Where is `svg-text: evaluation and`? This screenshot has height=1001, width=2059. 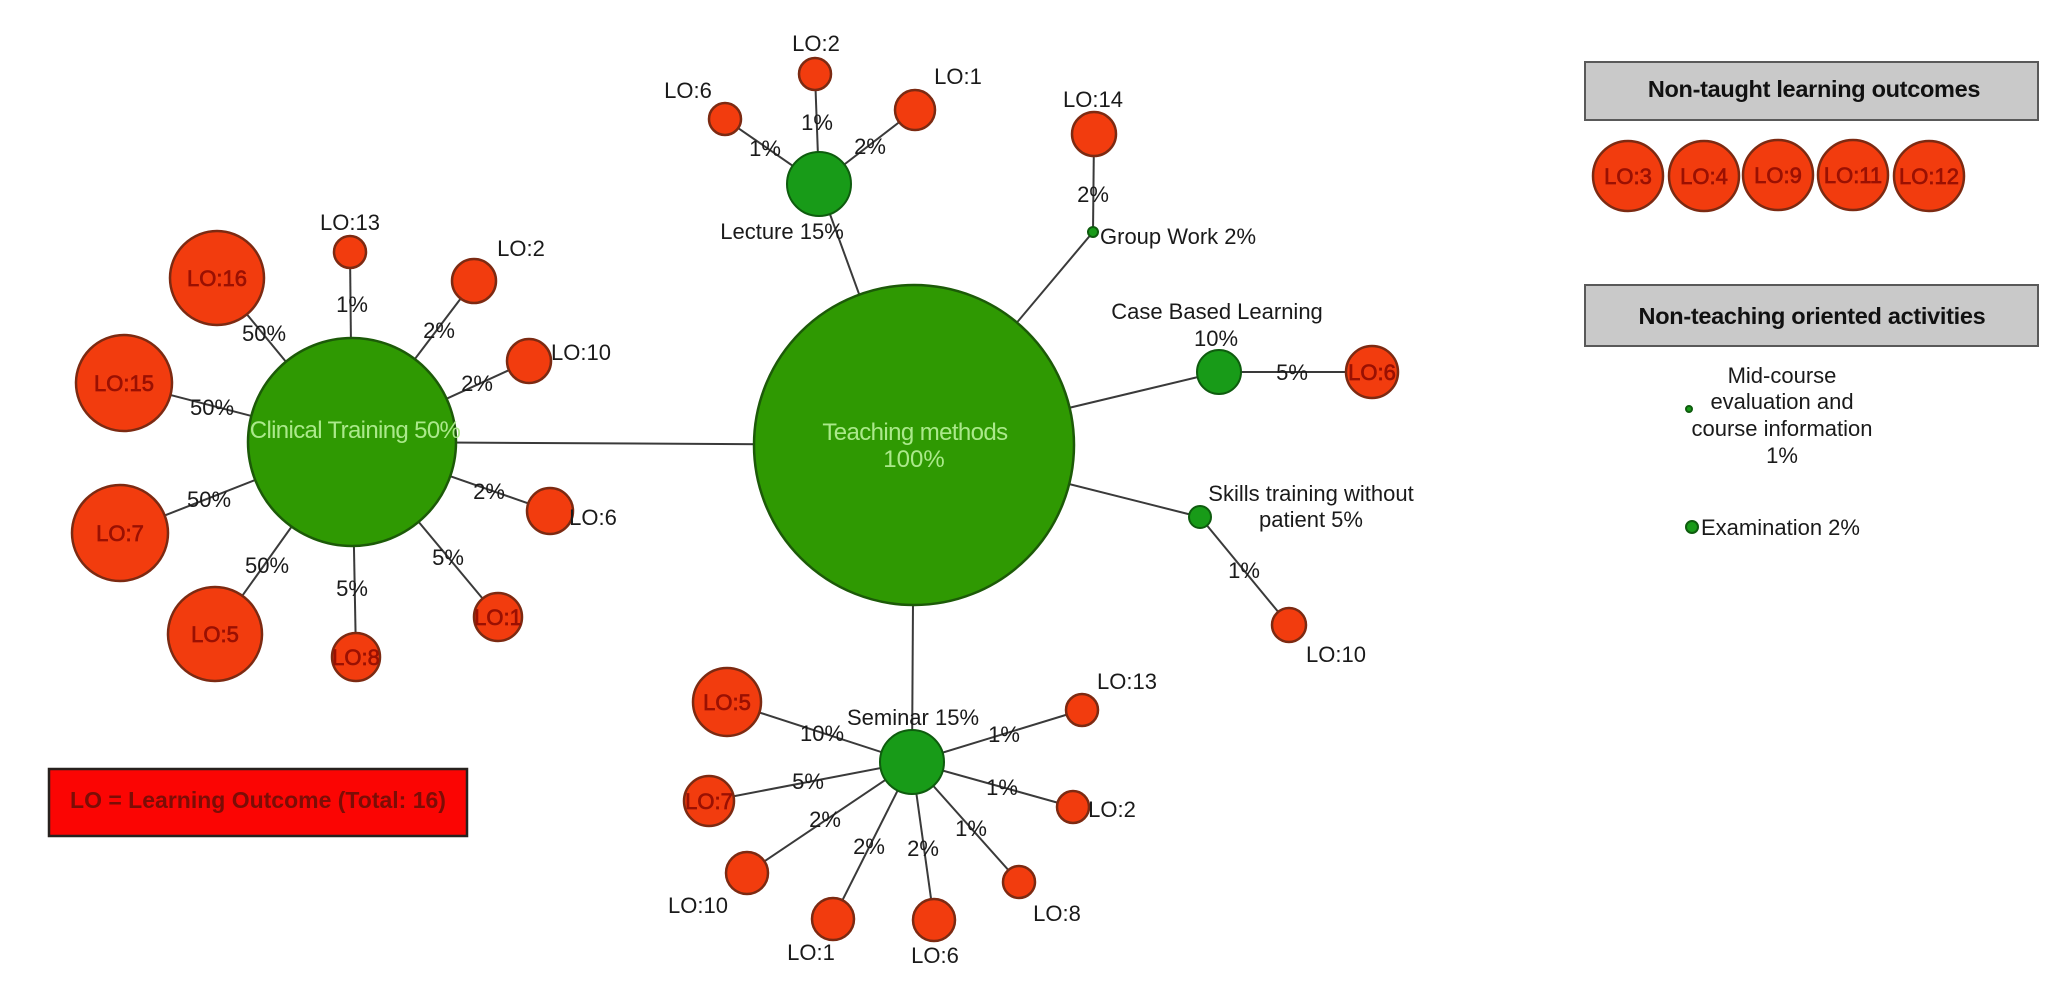
svg-text: evaluation and is located at coordinates (1781, 401).